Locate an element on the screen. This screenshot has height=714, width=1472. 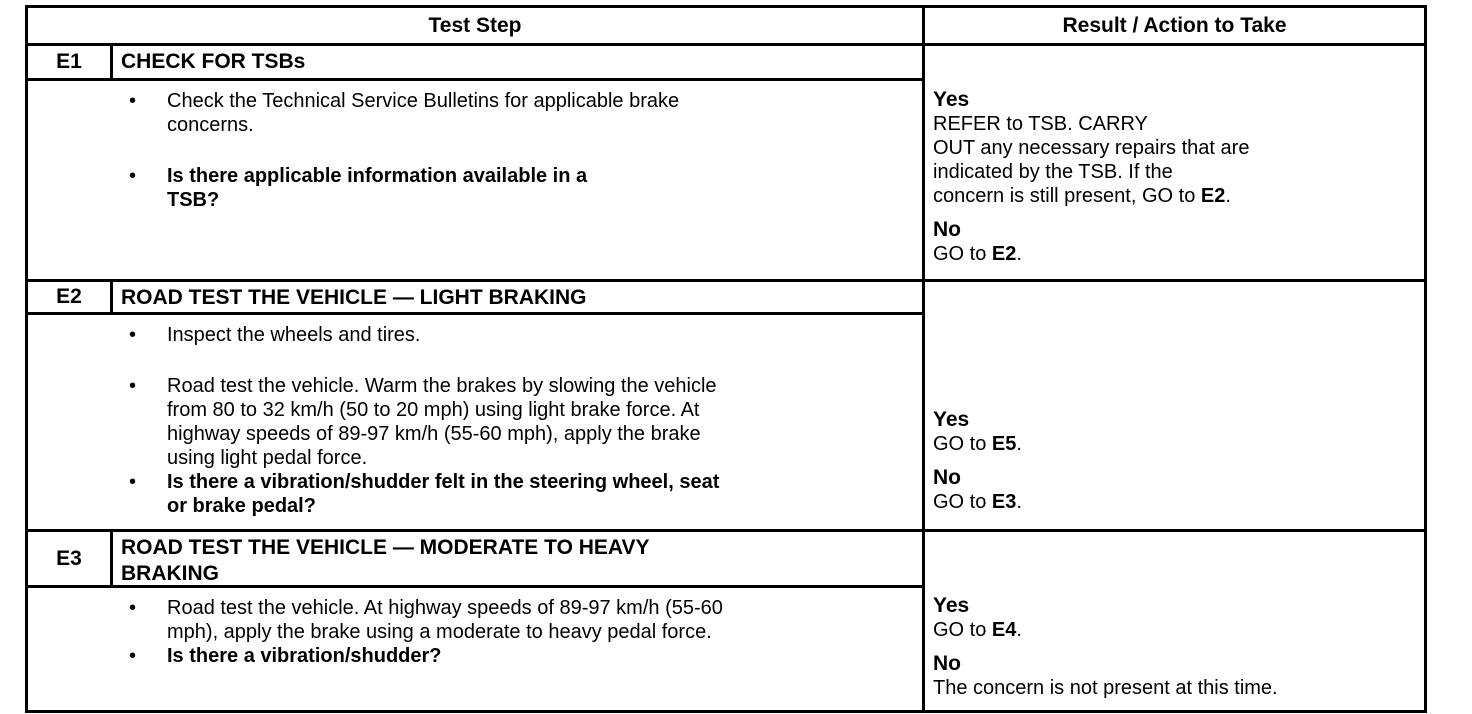
result-action: GO to E3. is located at coordinates (977, 502).